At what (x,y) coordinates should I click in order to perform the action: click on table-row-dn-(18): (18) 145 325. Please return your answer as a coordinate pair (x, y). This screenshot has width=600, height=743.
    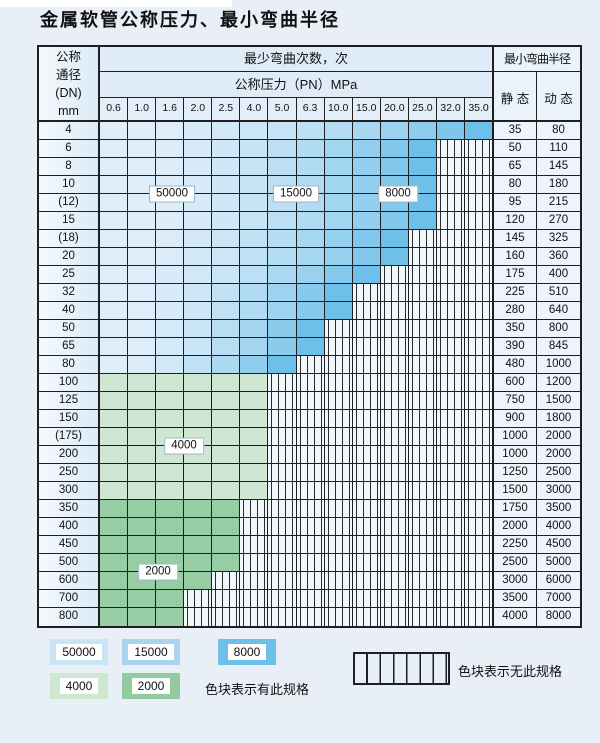
    Looking at the image, I should click on (309, 239).